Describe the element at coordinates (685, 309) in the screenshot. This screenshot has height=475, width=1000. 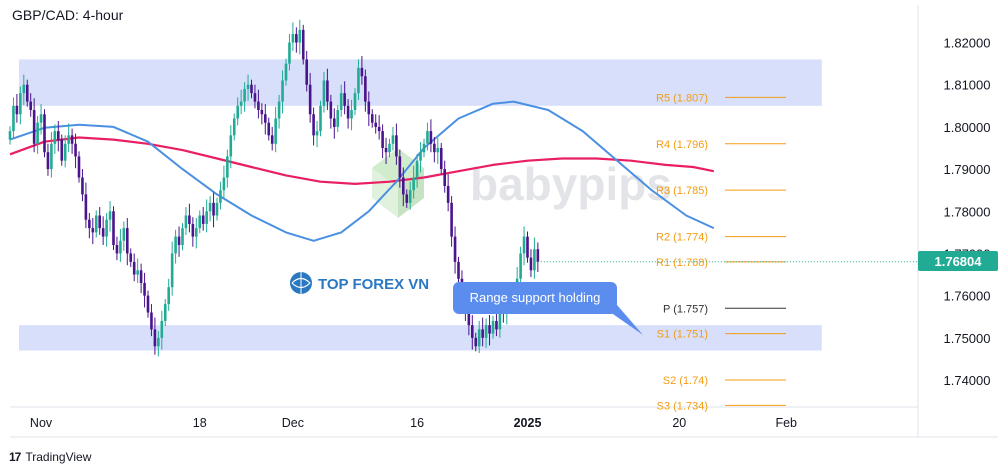
I see `pivot-label: P (1.757)` at that location.